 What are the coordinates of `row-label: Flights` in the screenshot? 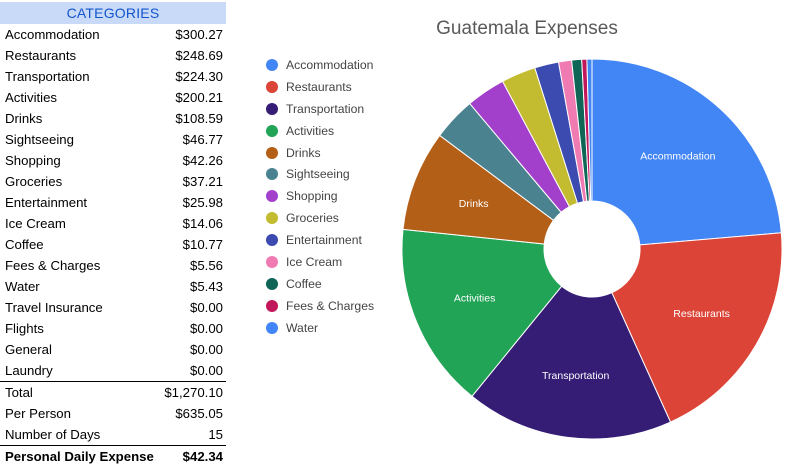 It's located at (24, 328).